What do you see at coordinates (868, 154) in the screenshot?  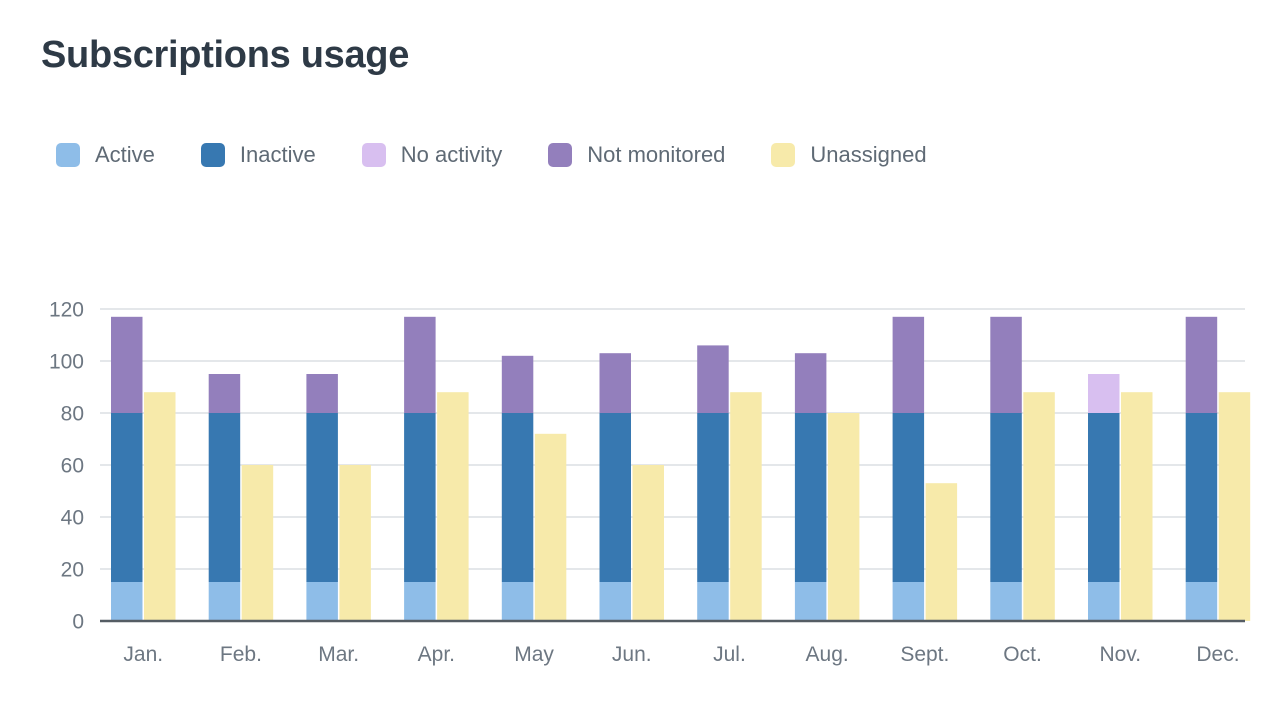 I see `legend-label-unassigned: Unassigned` at bounding box center [868, 154].